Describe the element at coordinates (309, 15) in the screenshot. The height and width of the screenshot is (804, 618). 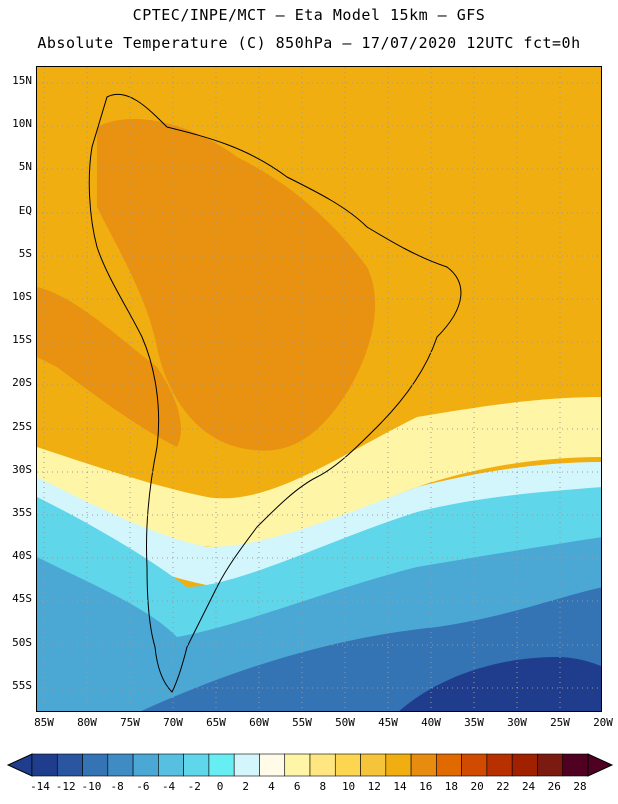
I see `map-title-line-1: CPTEC/INPE/MCT – Eta Model 15km – GFS` at that location.